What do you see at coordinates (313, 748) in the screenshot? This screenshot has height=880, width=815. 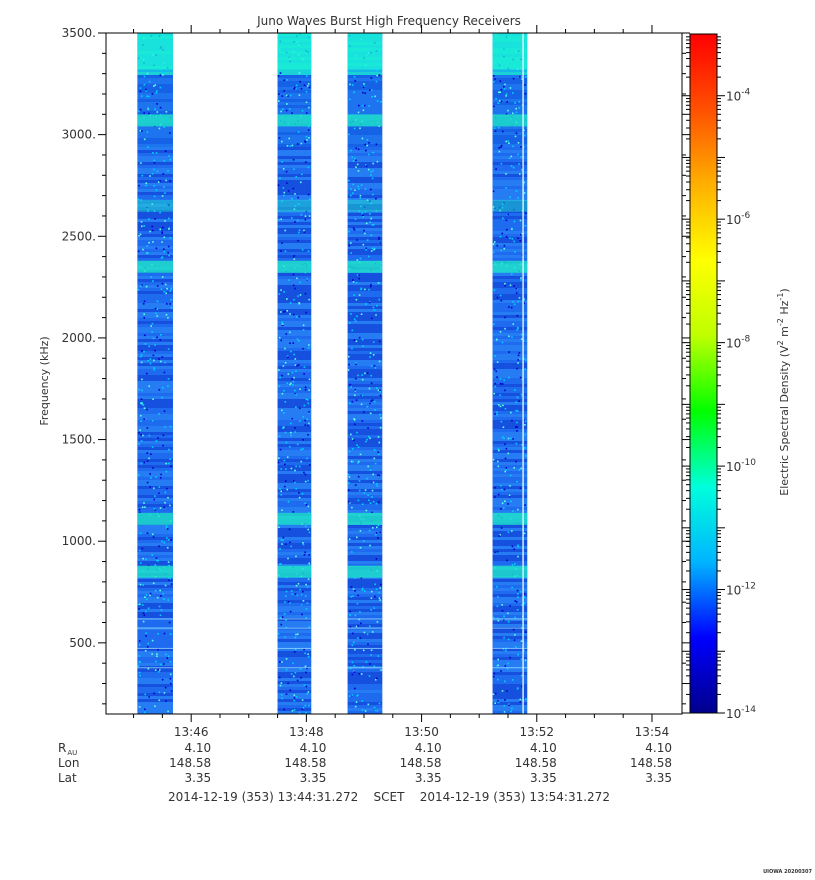 I see `ephemeris-value: 4.10` at bounding box center [313, 748].